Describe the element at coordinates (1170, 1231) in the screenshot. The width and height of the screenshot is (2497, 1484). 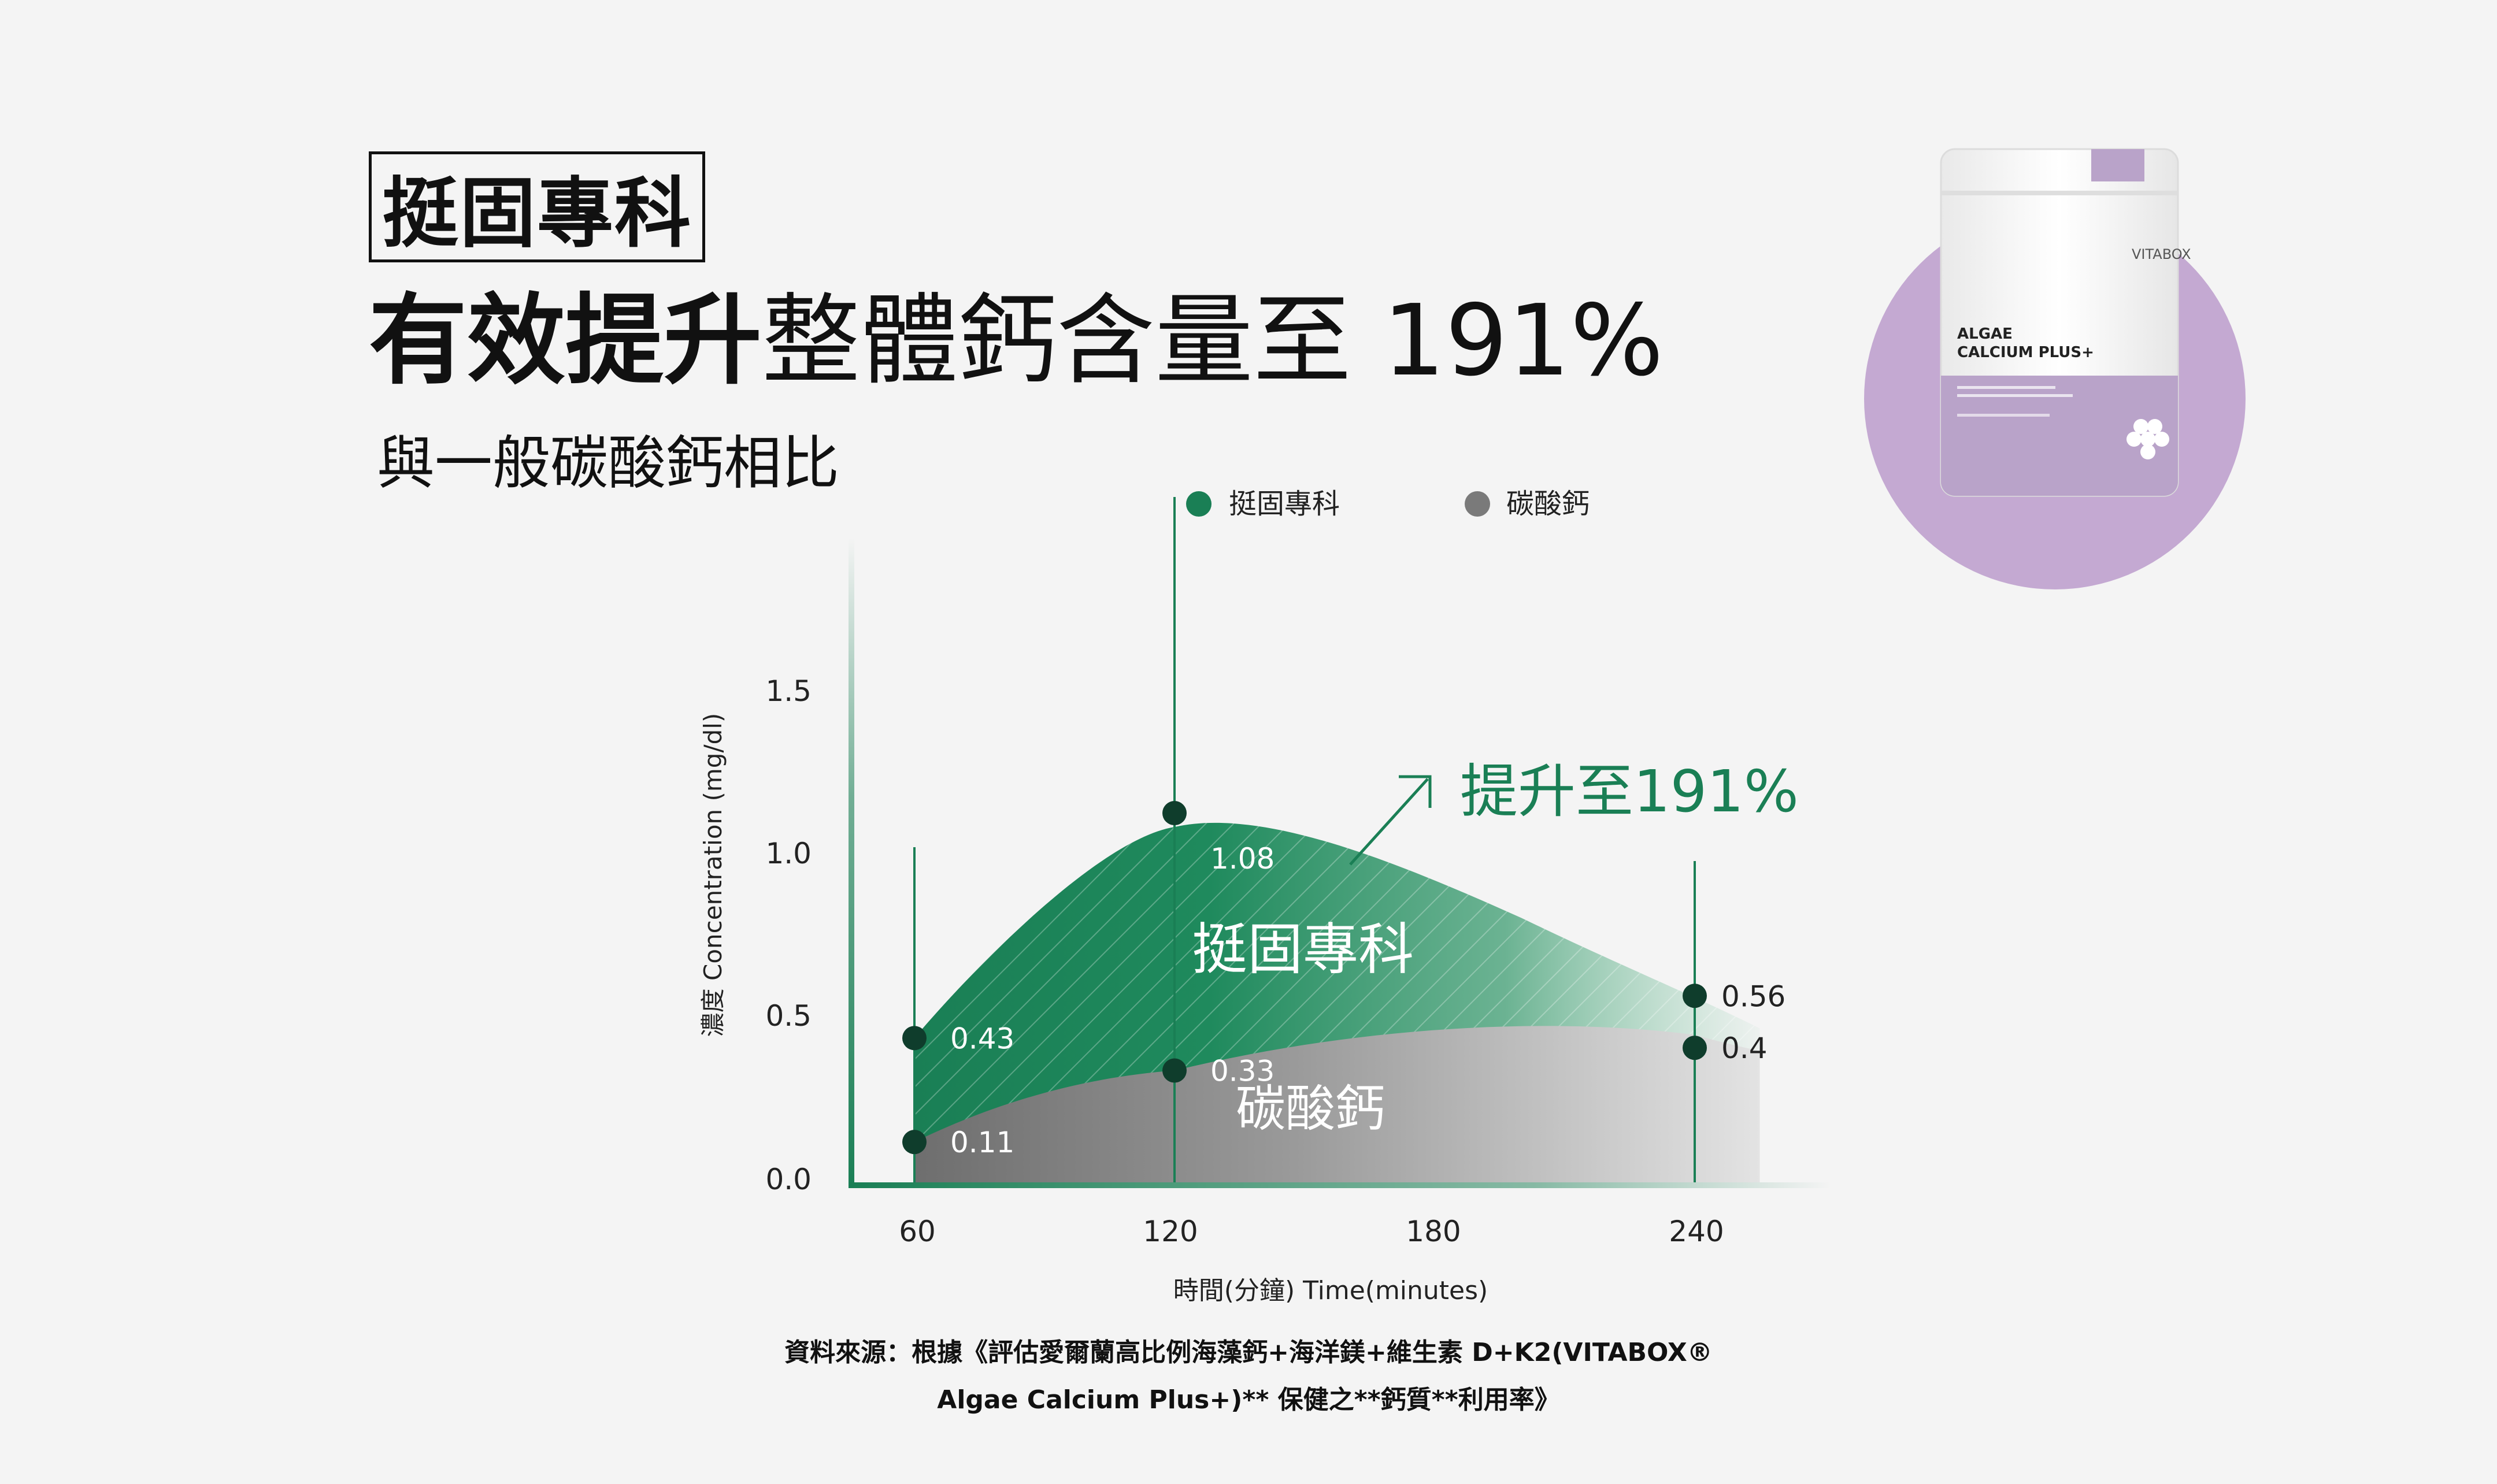
I see `x-tick-label: 120` at that location.